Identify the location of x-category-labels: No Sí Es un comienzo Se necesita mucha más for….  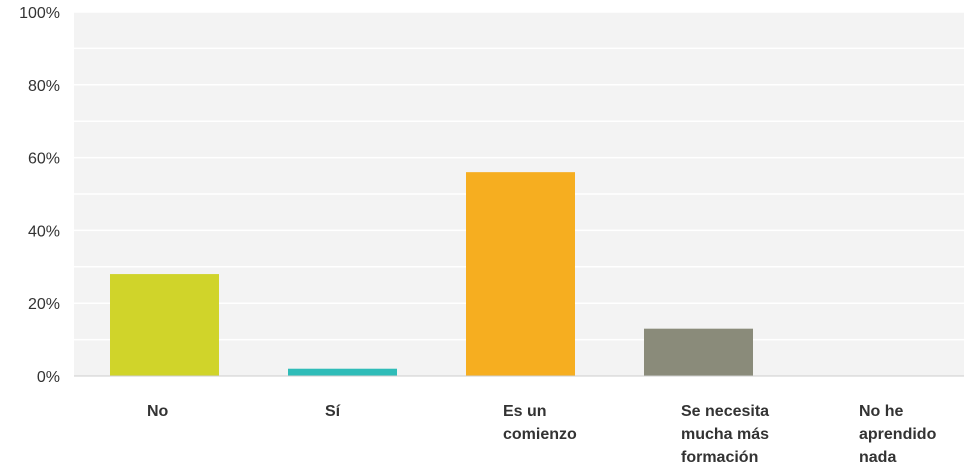
(542, 434).